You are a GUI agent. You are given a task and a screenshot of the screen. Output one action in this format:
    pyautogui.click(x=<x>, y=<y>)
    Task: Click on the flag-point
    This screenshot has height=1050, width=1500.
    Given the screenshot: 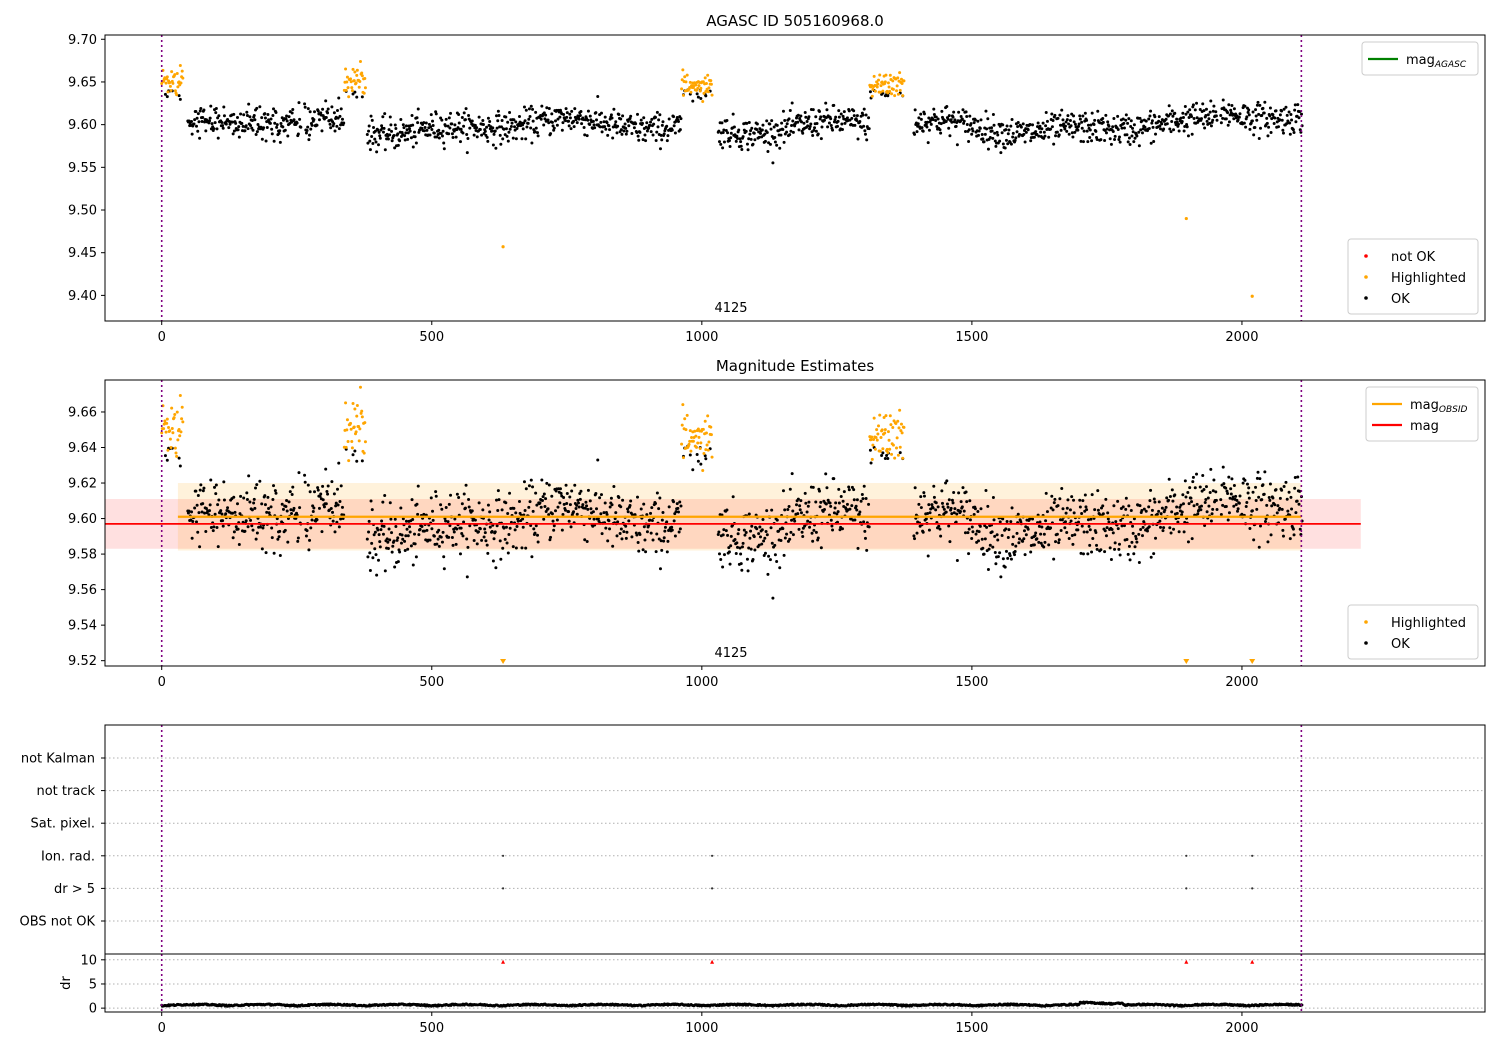 What is the action you would take?
    pyautogui.click(x=1252, y=855)
    